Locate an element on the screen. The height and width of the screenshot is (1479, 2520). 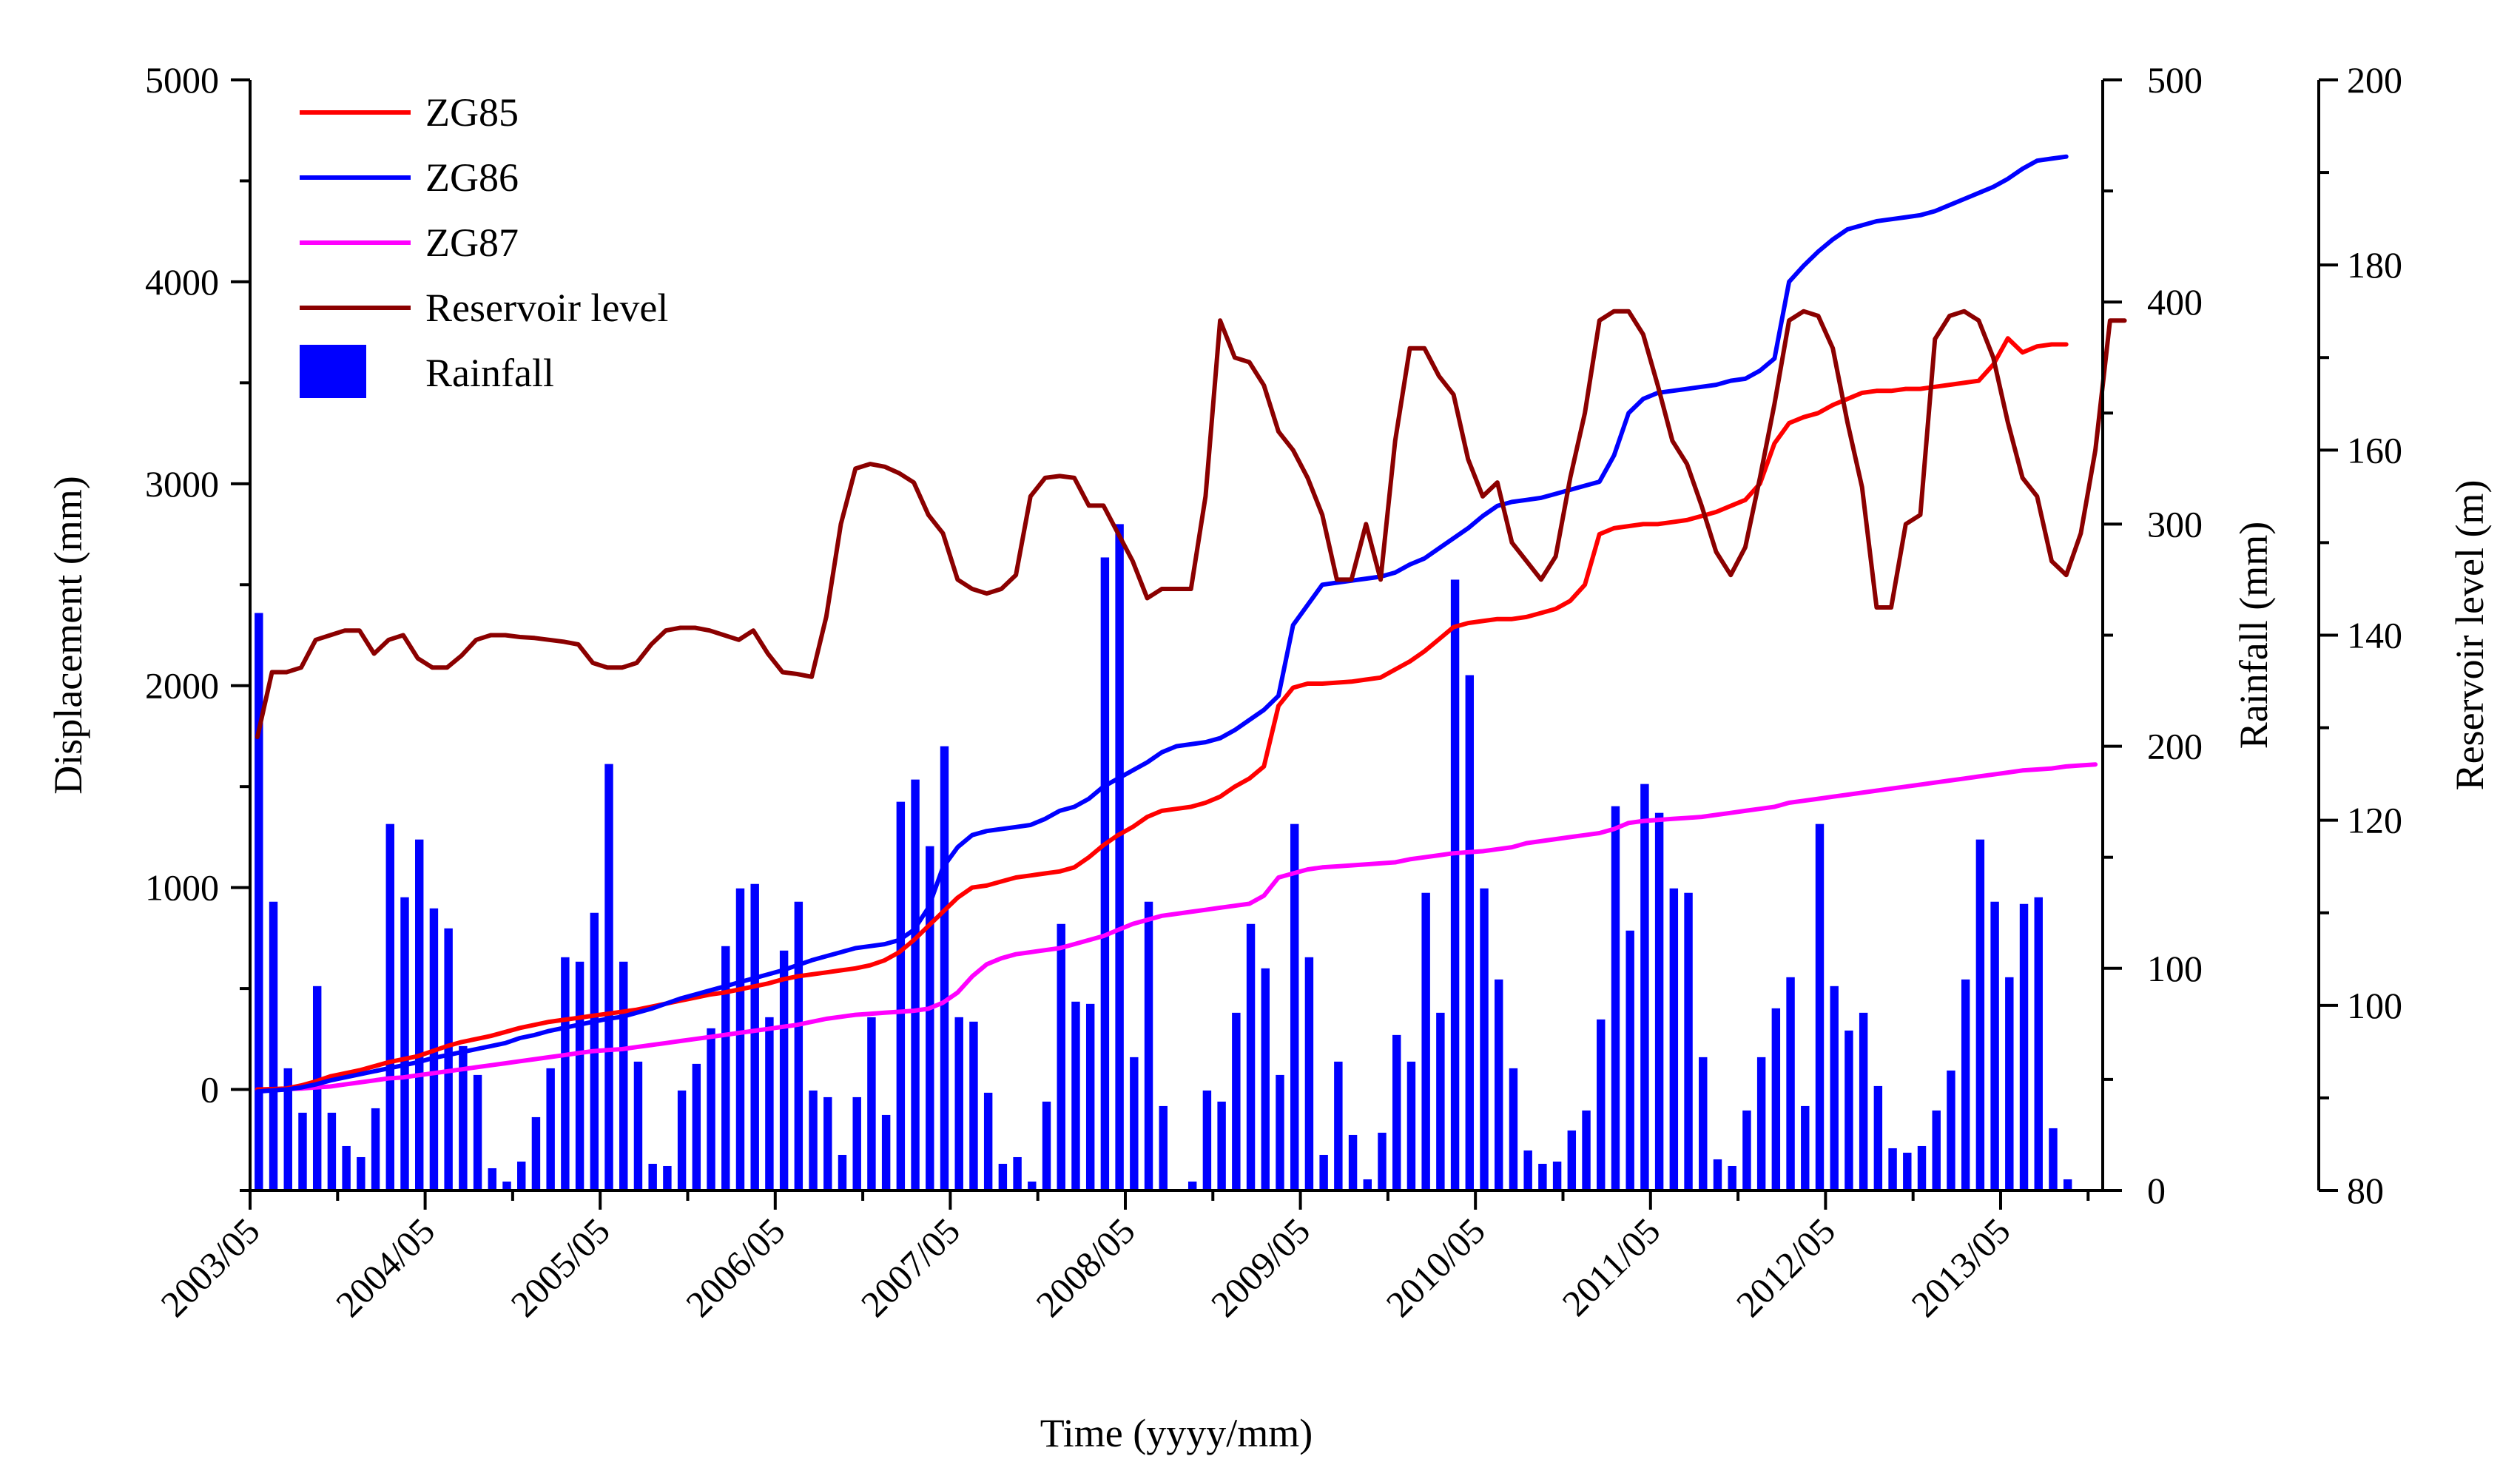
x-tick-label: 2004/05 is located at coordinates (385, 1267).